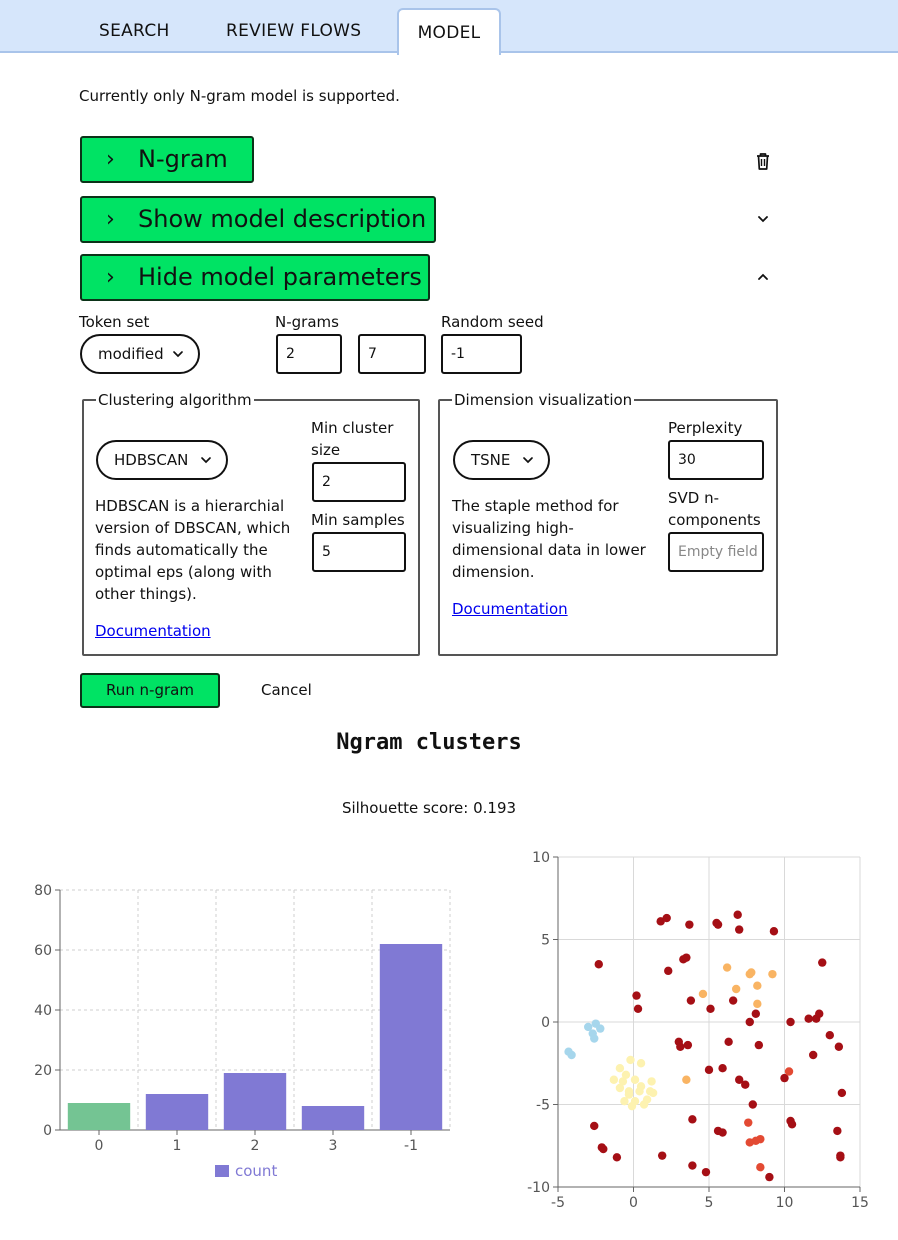  I want to click on dimension-documentation-link: Documentation, so click(510, 609).